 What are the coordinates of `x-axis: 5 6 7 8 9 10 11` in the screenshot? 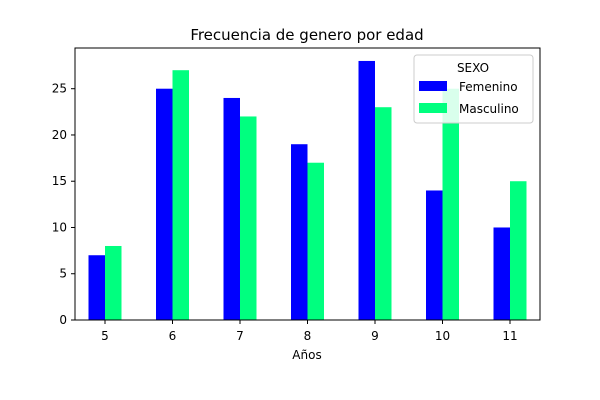 It's located at (309, 331).